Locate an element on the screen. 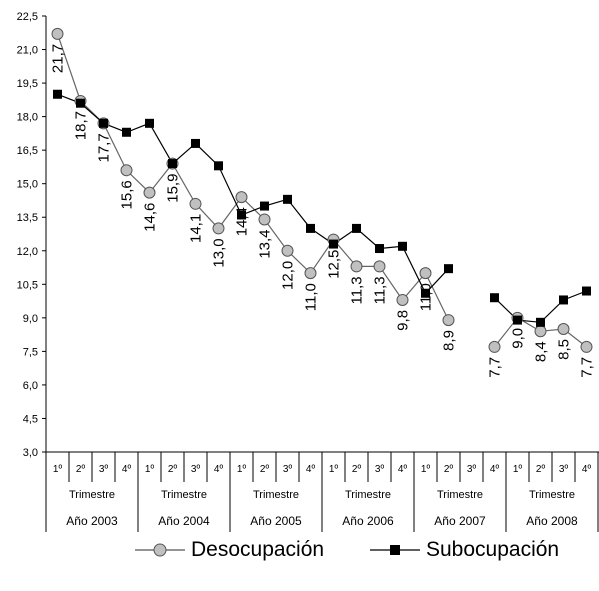  y-tick-label: 21,0 is located at coordinates (27, 51).